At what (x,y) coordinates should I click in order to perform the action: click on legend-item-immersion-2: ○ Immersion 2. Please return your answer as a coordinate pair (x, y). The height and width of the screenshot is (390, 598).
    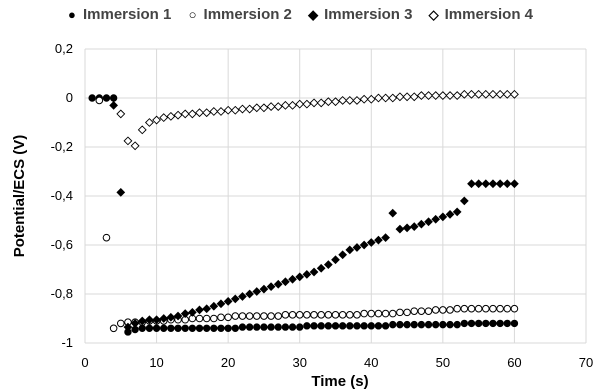
    Looking at the image, I should click on (239, 14).